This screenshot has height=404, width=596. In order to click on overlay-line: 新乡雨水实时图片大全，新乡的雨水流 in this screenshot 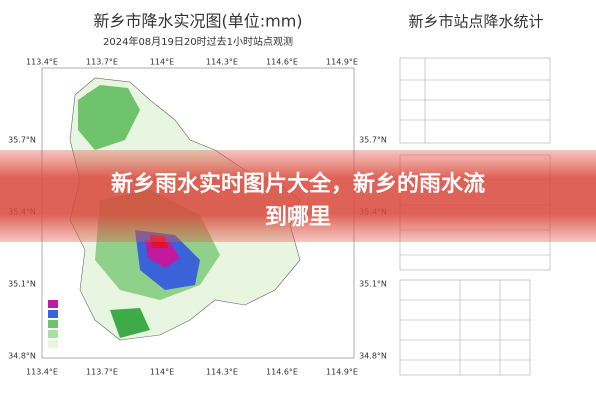, I will do `click(298, 184)`.